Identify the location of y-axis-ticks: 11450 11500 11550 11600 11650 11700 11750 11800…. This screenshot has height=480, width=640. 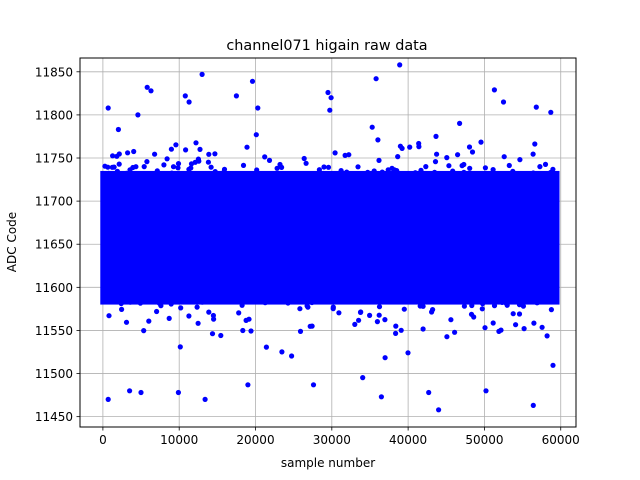
(57, 244).